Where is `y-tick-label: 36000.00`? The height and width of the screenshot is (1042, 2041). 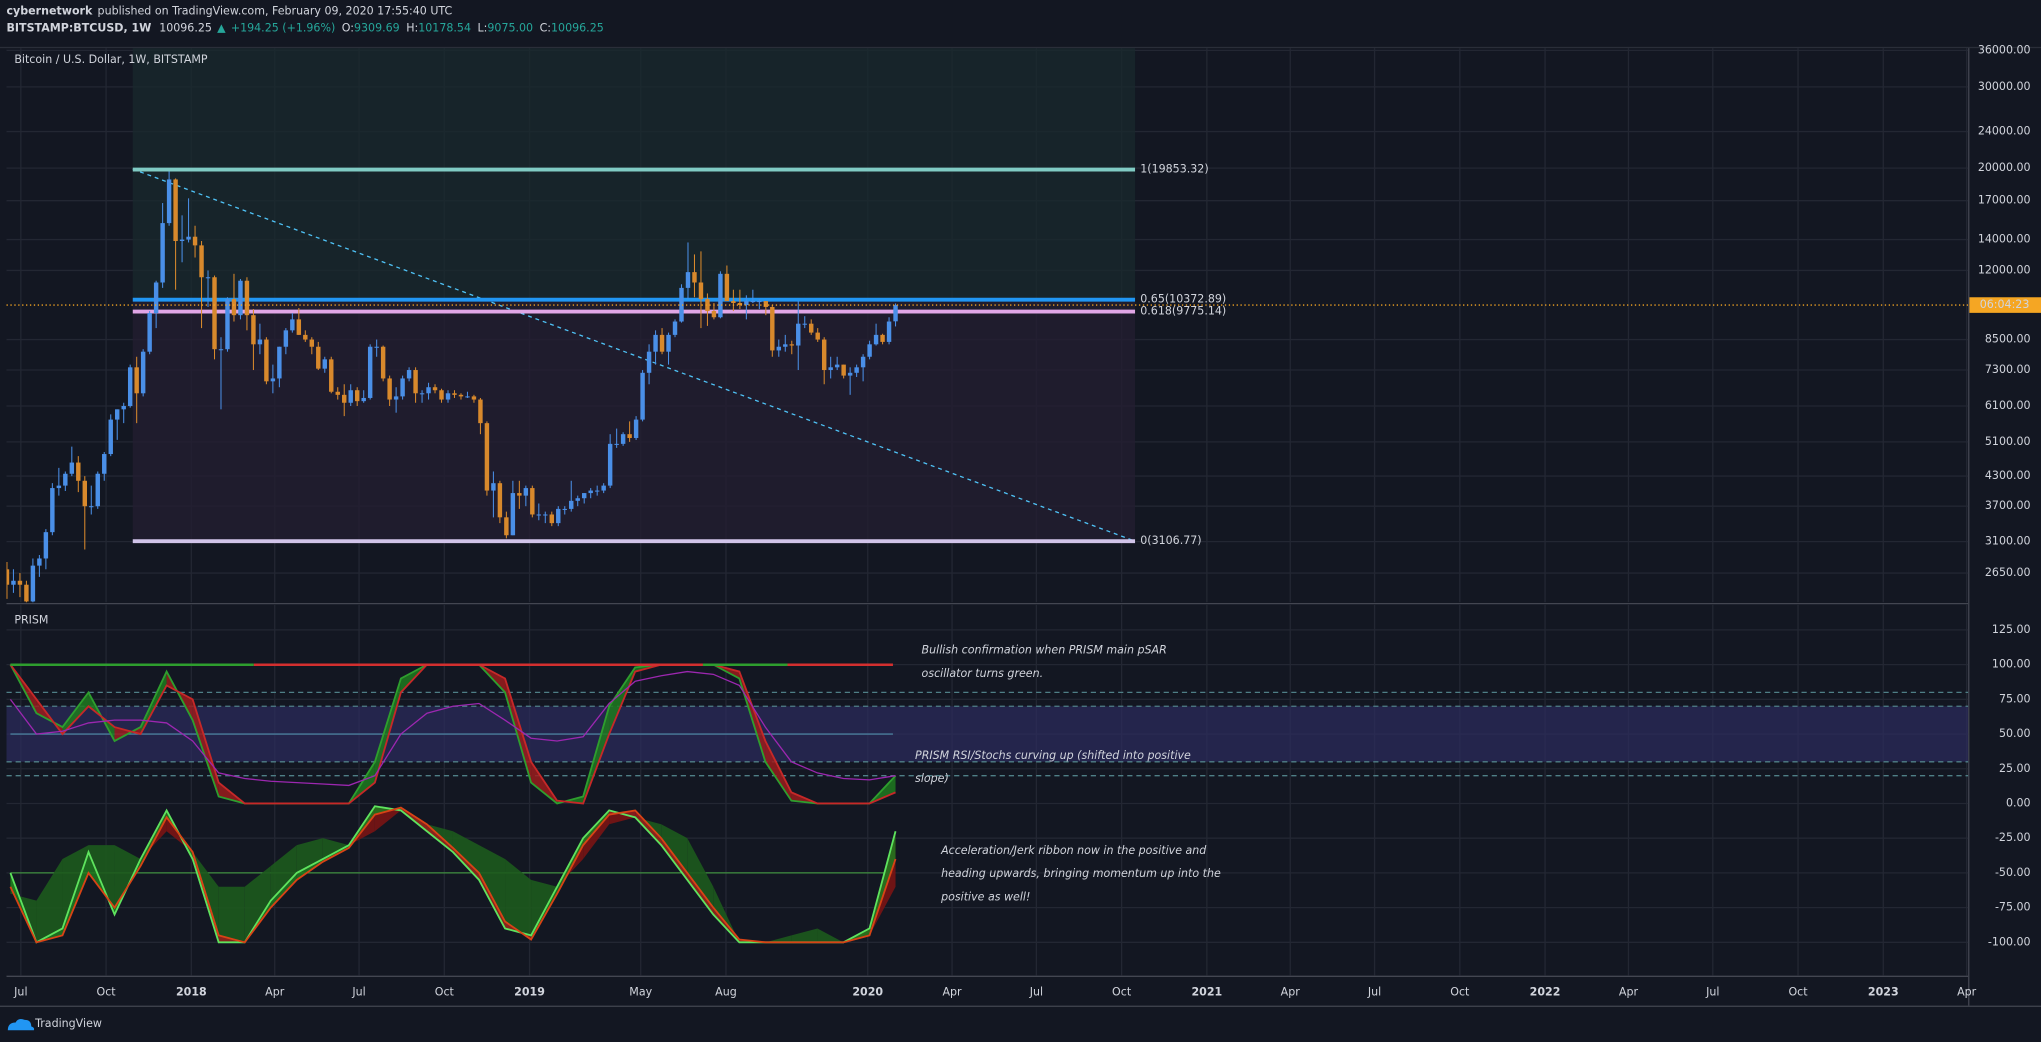
y-tick-label: 36000.00 is located at coordinates (2004, 49).